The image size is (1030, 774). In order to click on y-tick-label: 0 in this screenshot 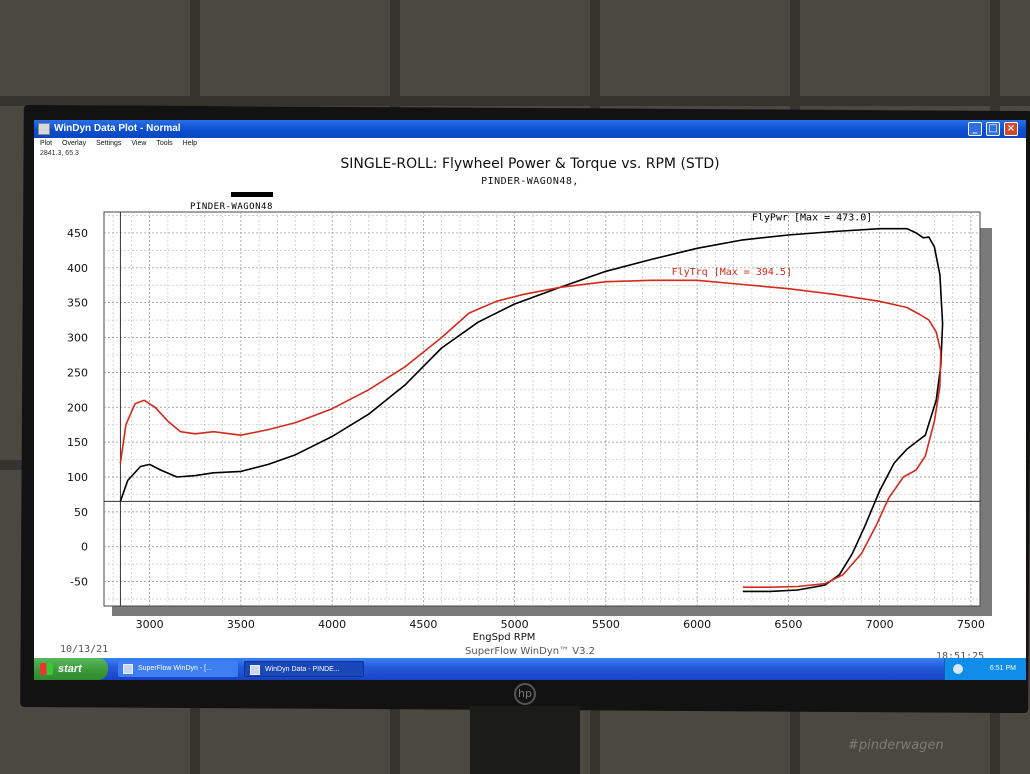, I will do `click(84, 547)`.